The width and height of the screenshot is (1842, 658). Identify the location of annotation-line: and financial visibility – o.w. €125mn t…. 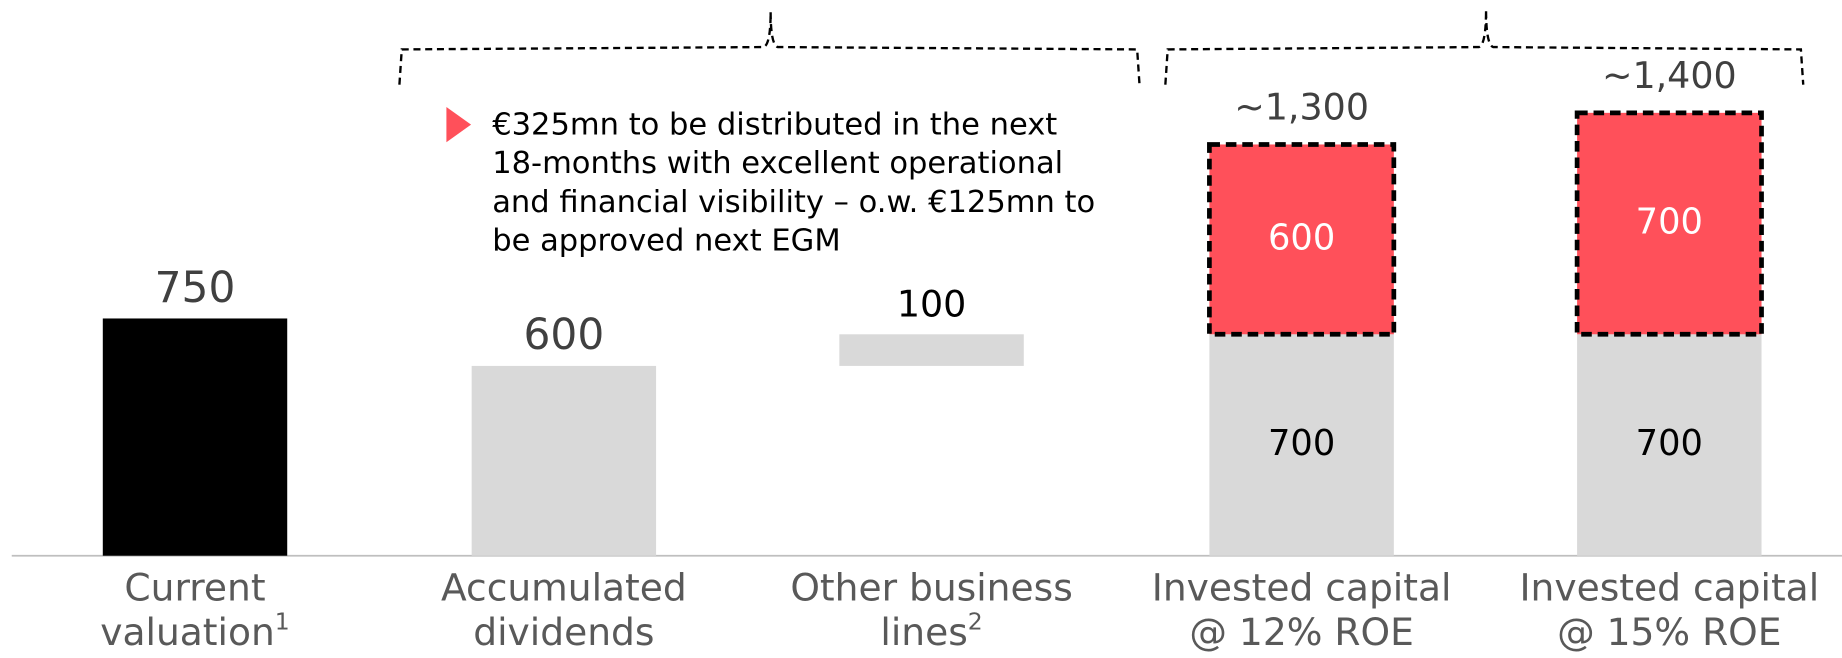
(793, 202).